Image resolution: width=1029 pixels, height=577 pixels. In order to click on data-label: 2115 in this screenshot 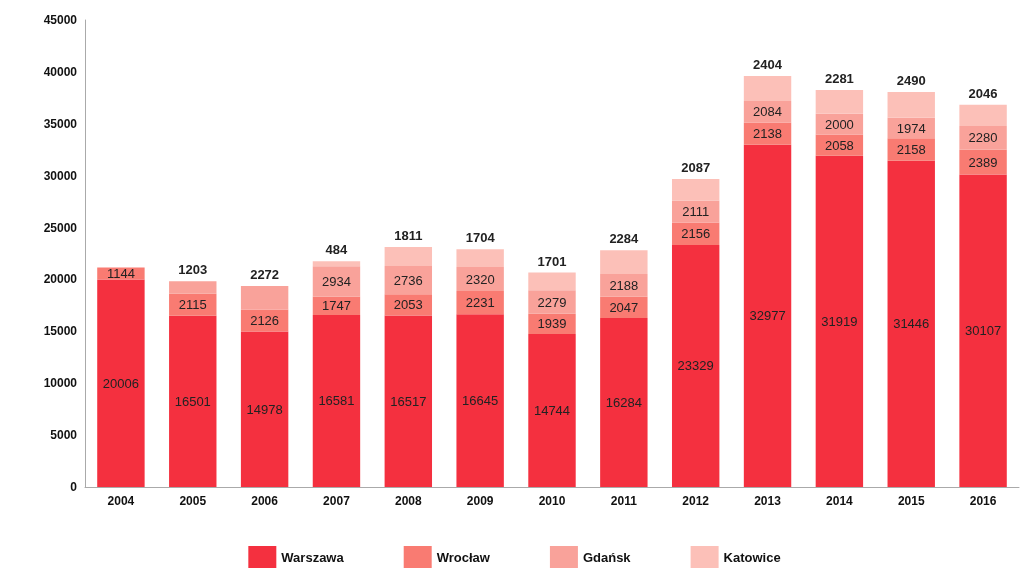, I will do `click(192, 305)`.